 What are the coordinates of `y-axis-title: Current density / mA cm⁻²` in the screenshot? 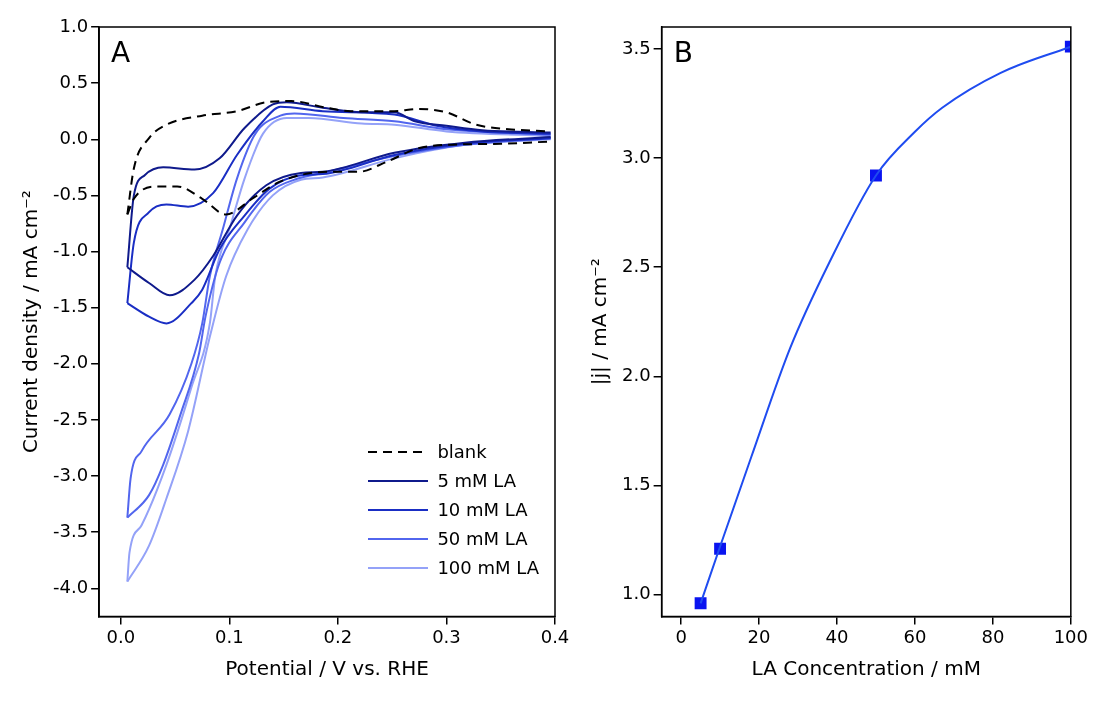 It's located at (30, 322).